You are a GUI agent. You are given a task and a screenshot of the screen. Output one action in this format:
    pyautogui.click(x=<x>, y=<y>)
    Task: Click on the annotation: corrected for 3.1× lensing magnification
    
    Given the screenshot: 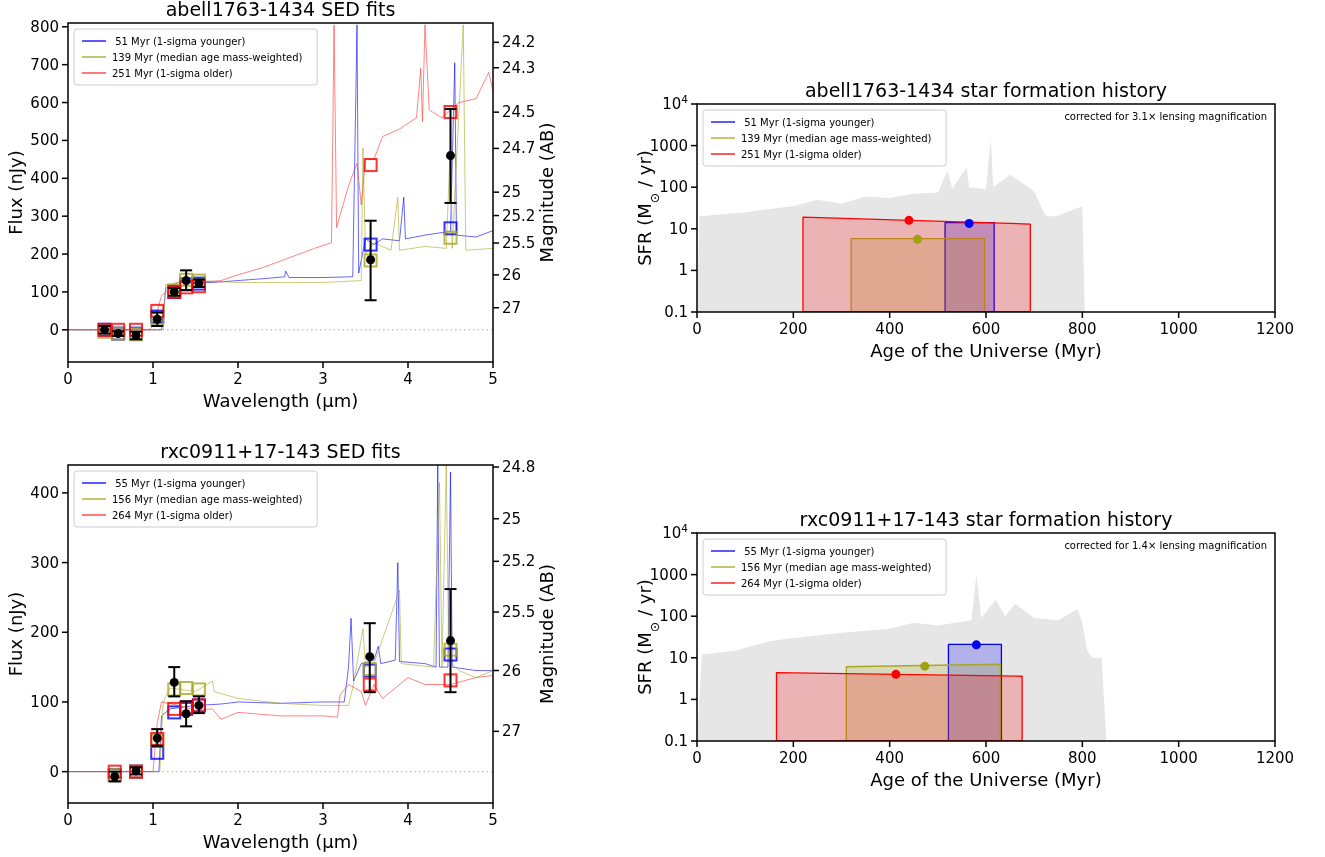 What is the action you would take?
    pyautogui.click(x=1165, y=116)
    